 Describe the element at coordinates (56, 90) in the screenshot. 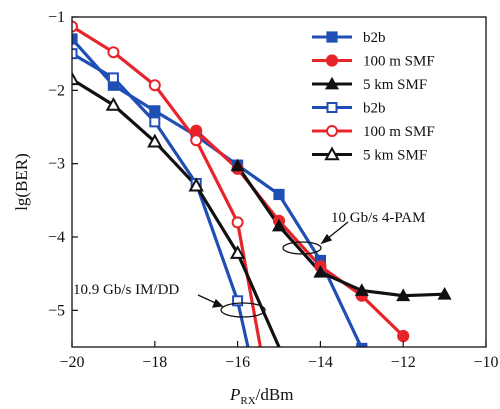

I see `y-tick-label-1: −2` at that location.